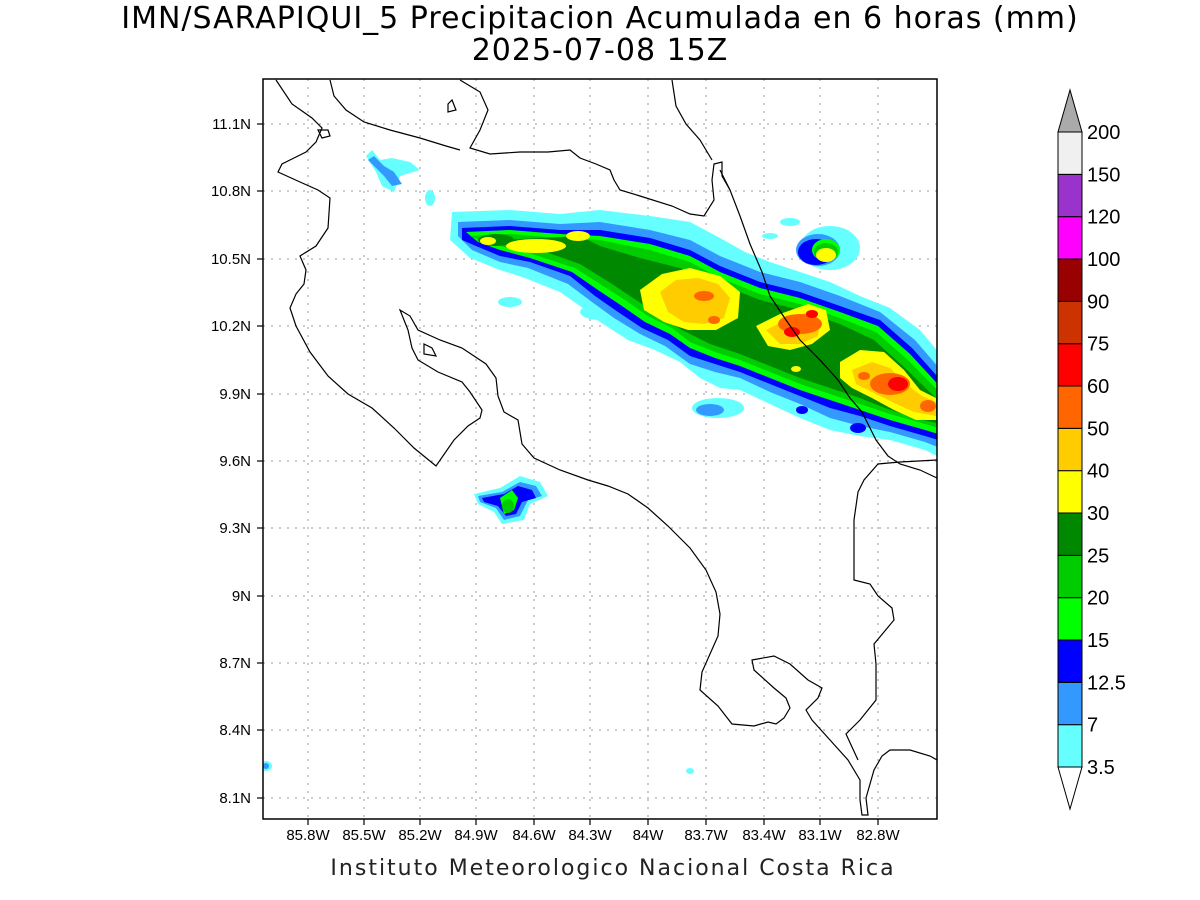 The width and height of the screenshot is (1200, 900). What do you see at coordinates (231, 191) in the screenshot?
I see `y-tick-label: 10.8N` at bounding box center [231, 191].